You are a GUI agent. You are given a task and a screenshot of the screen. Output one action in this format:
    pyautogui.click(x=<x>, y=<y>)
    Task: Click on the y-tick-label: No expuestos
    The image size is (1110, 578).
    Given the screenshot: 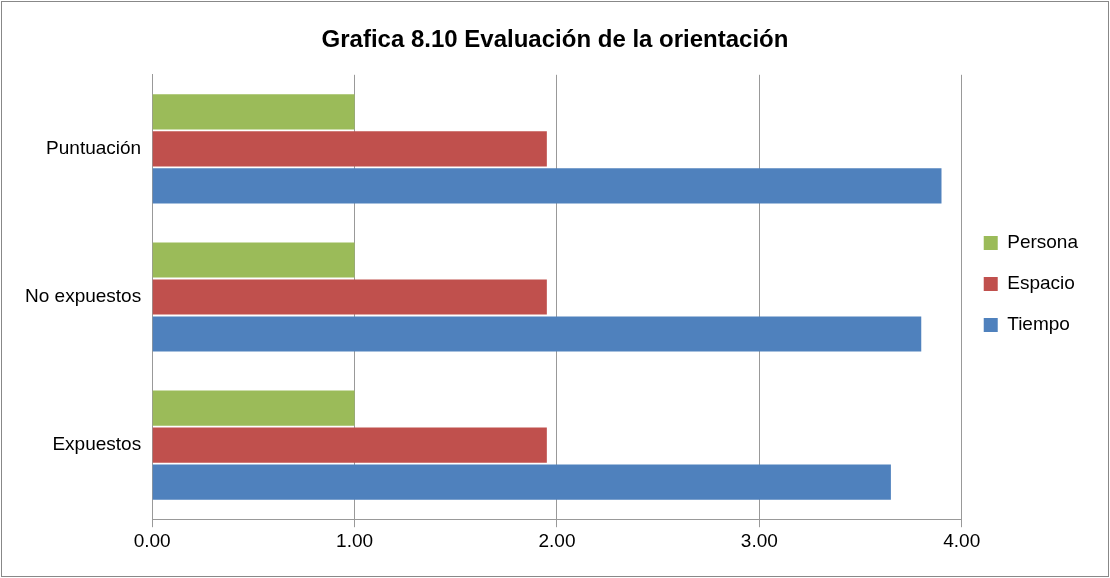 What is the action you would take?
    pyautogui.click(x=83, y=296)
    